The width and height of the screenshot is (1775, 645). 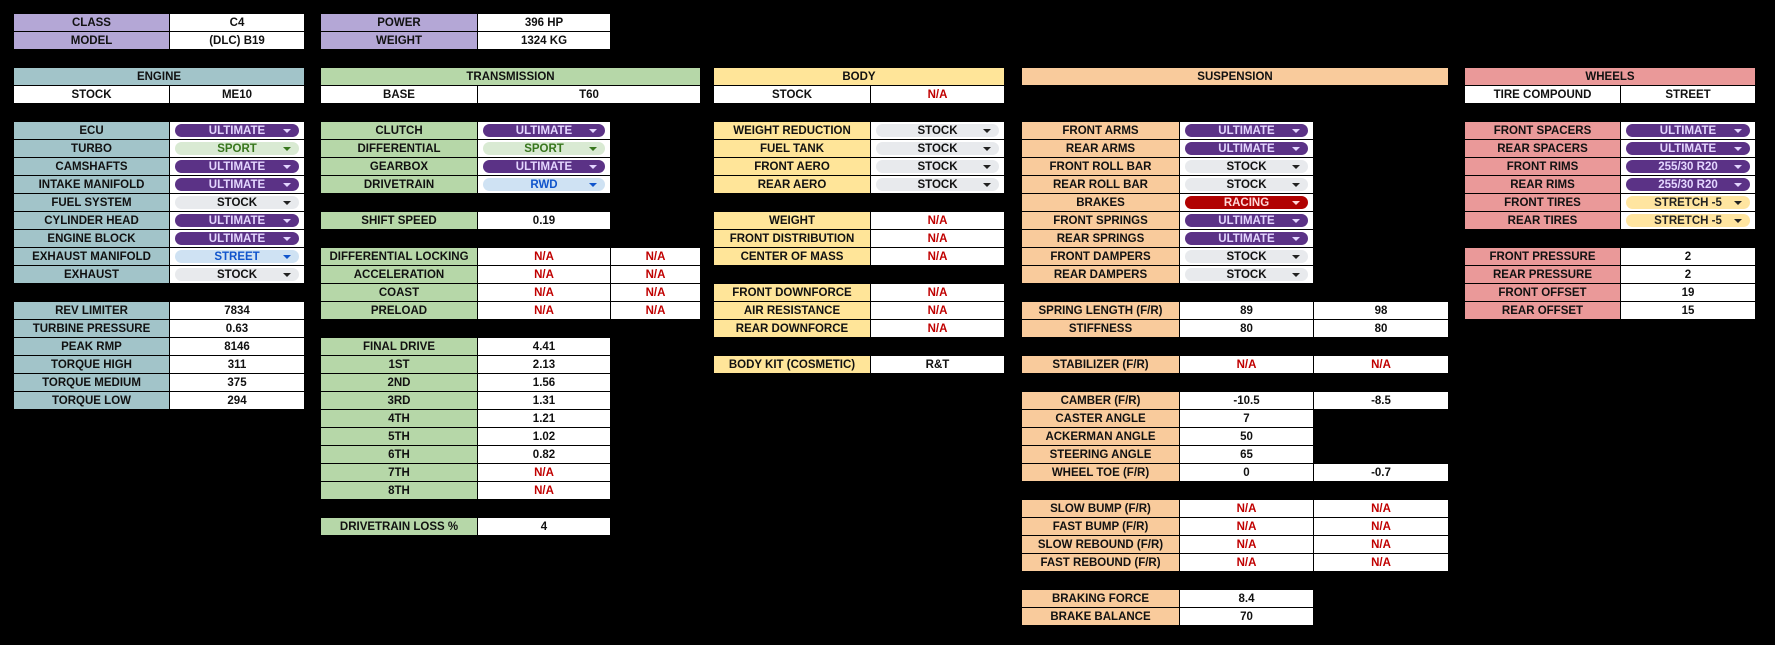 I want to click on transmission-dropdown: SPORT, so click(x=544, y=148).